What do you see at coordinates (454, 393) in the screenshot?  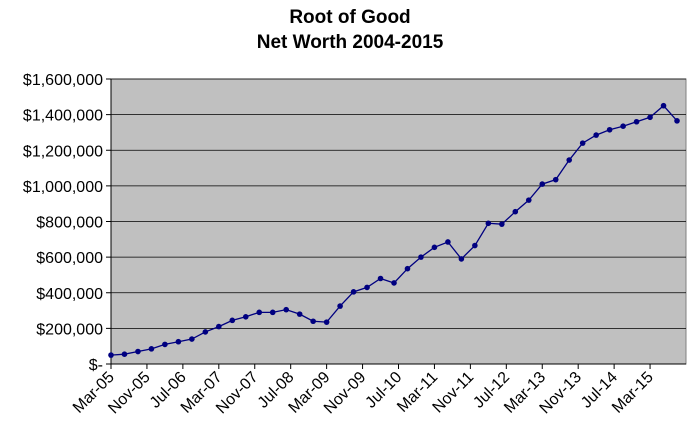 I see `x-tick-label: Nov-11` at bounding box center [454, 393].